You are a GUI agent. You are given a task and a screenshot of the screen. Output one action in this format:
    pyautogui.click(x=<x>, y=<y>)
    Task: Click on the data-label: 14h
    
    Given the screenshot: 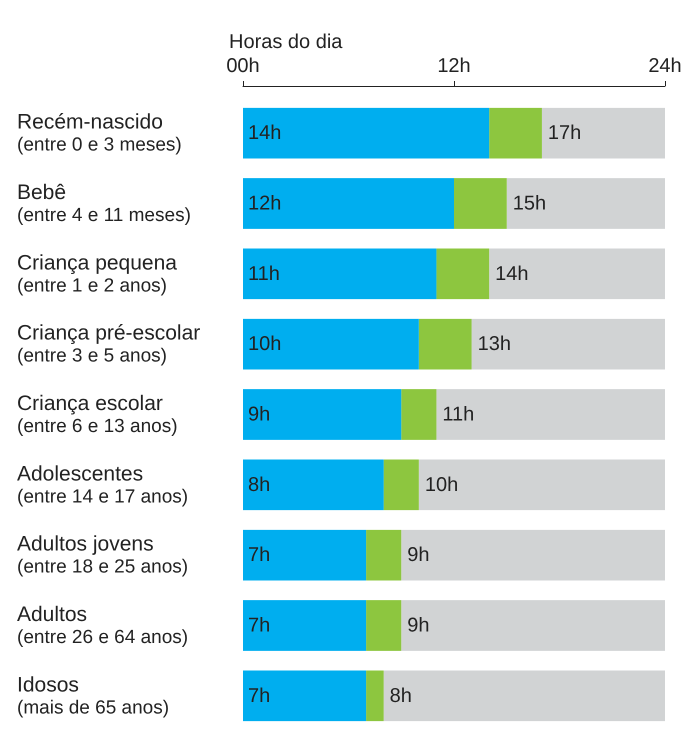 What is the action you would take?
    pyautogui.click(x=265, y=133)
    